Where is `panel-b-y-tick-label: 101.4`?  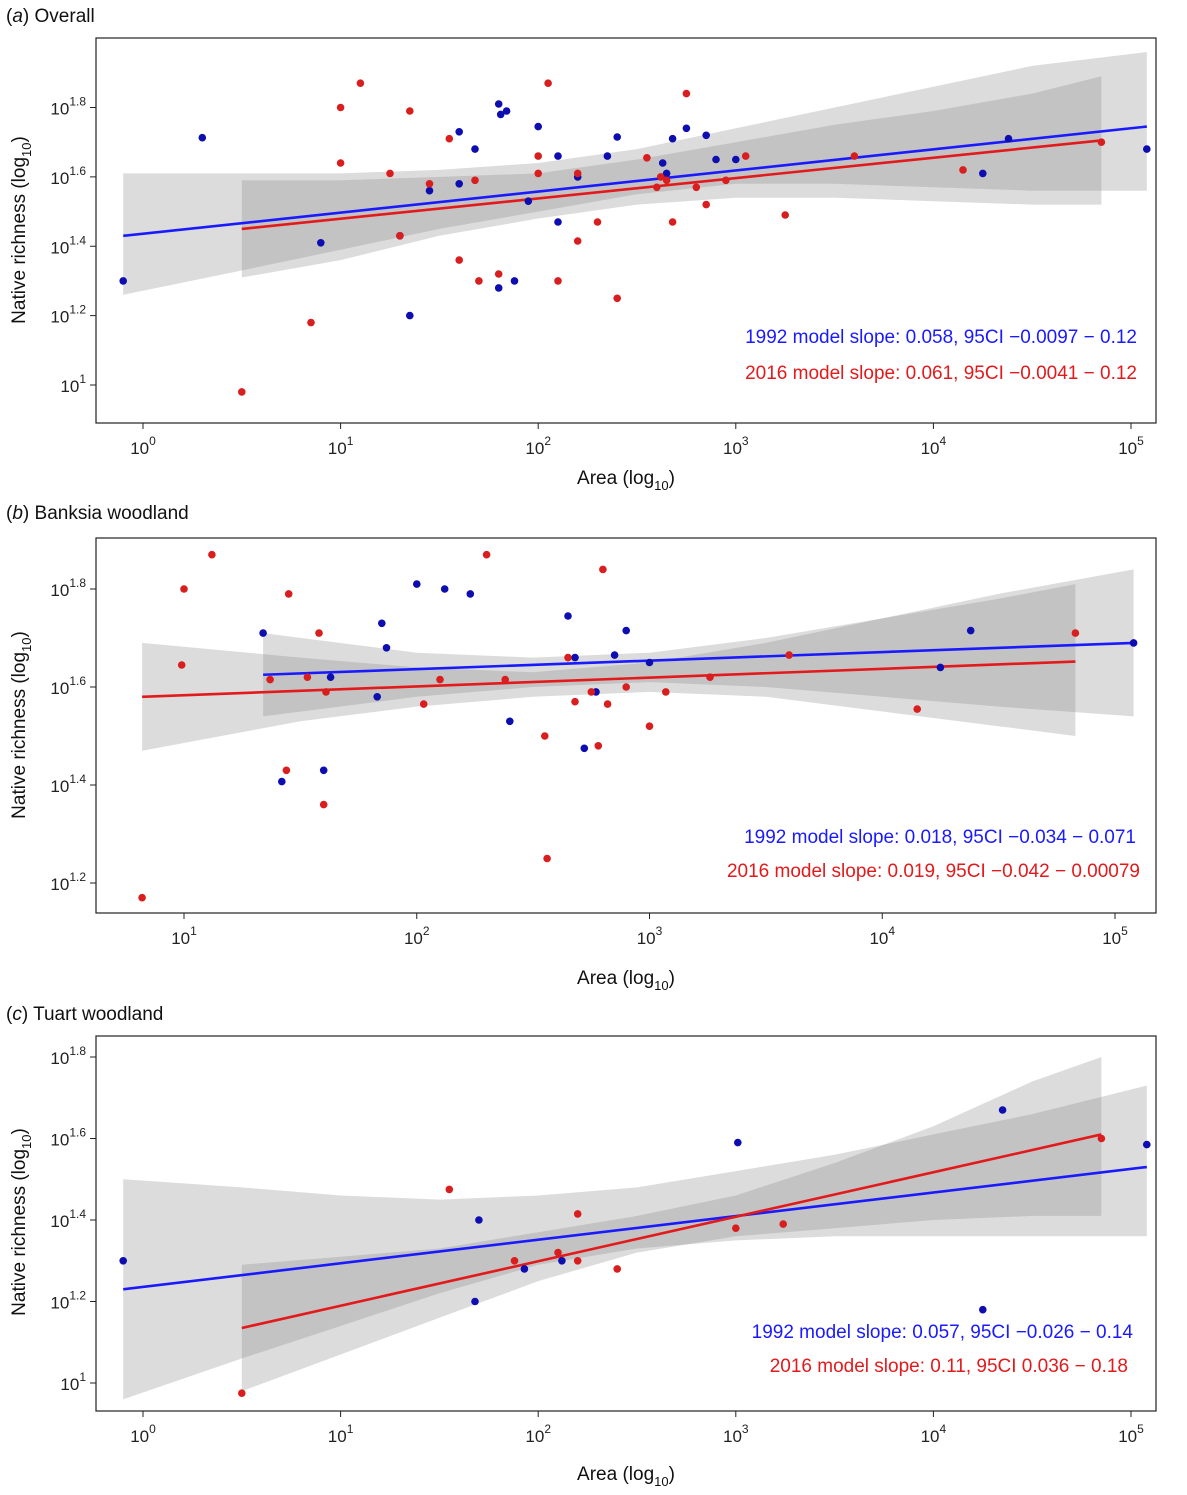
panel-b-y-tick-label: 101.4 is located at coordinates (68, 784).